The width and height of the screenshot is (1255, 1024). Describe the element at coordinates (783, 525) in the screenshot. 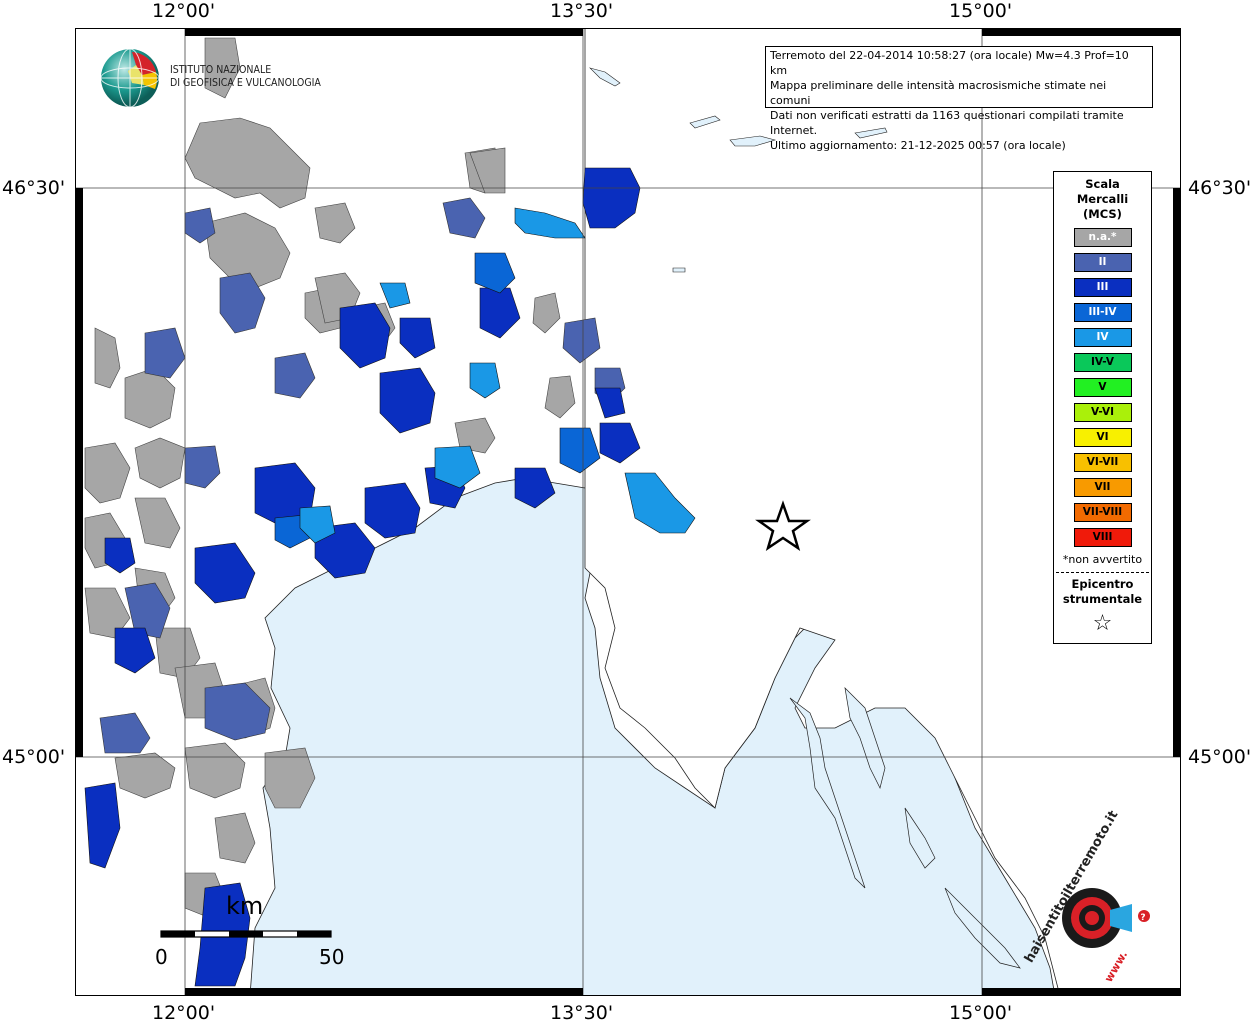

I see `epicenter-star-icon` at that location.